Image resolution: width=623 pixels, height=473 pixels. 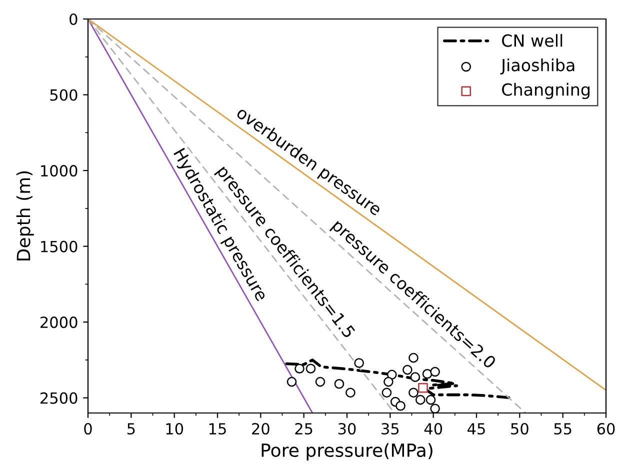 What do you see at coordinates (59, 322) in the screenshot?
I see `y-tick-label: 2000` at bounding box center [59, 322].